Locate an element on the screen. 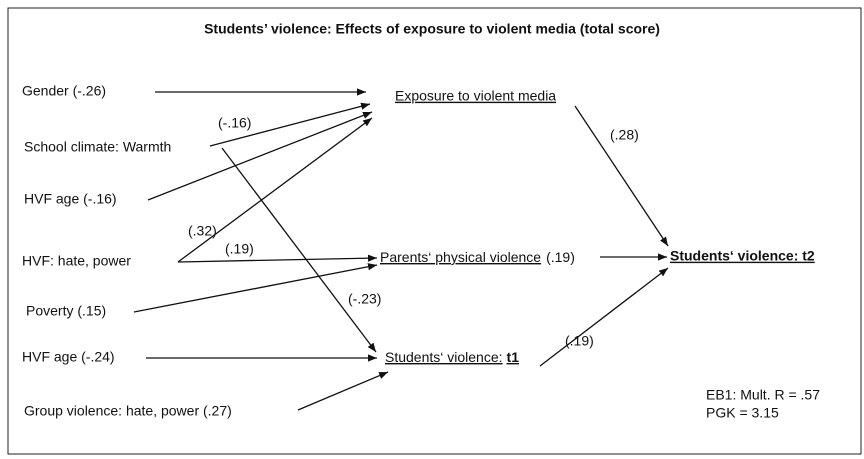  outcome: Students‘ violence: t2 is located at coordinates (742, 256).